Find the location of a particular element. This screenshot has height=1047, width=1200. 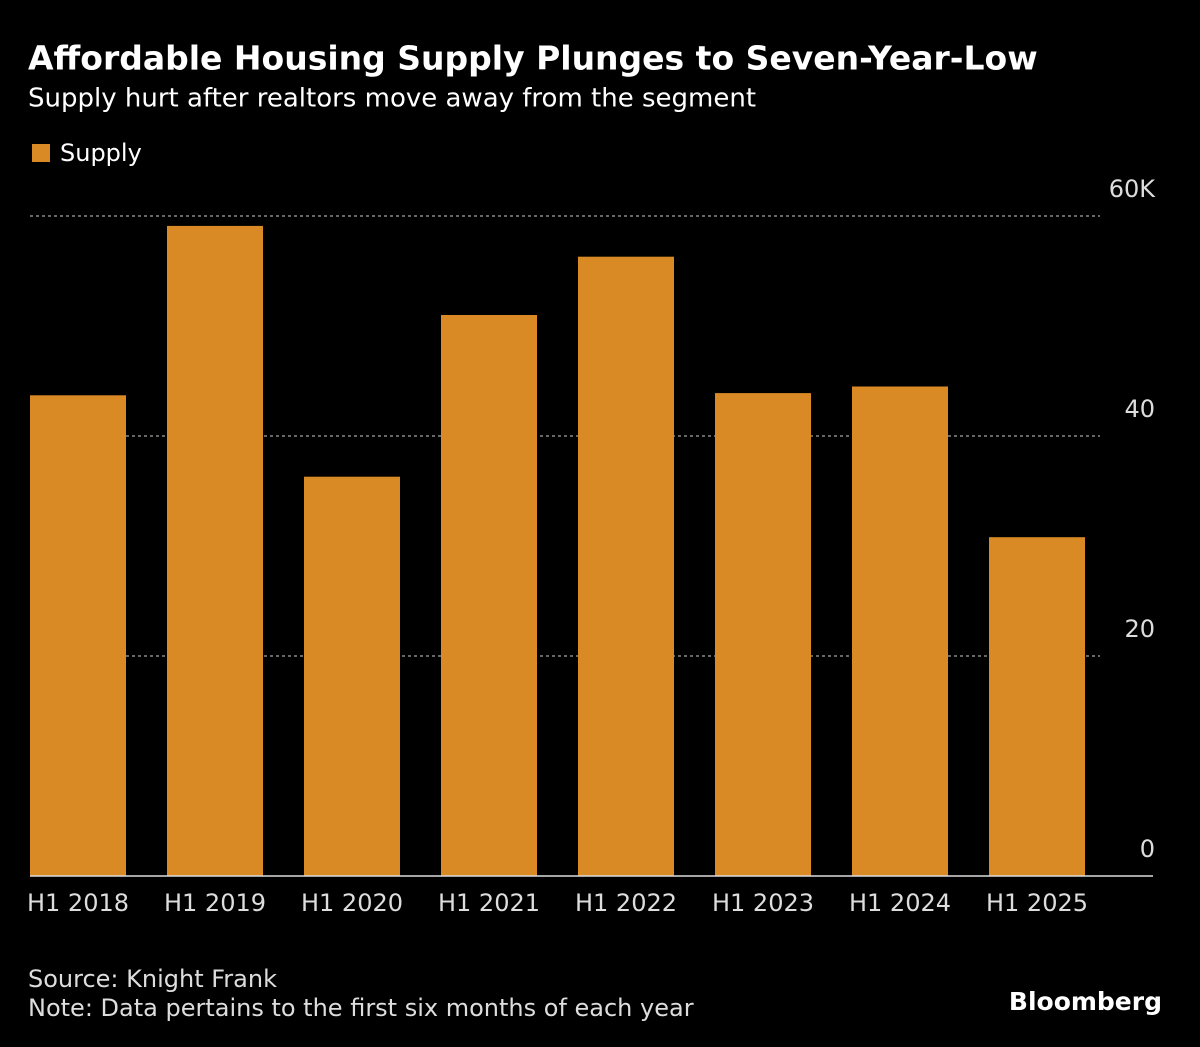

y-tick-label: 60K is located at coordinates (1133, 189).